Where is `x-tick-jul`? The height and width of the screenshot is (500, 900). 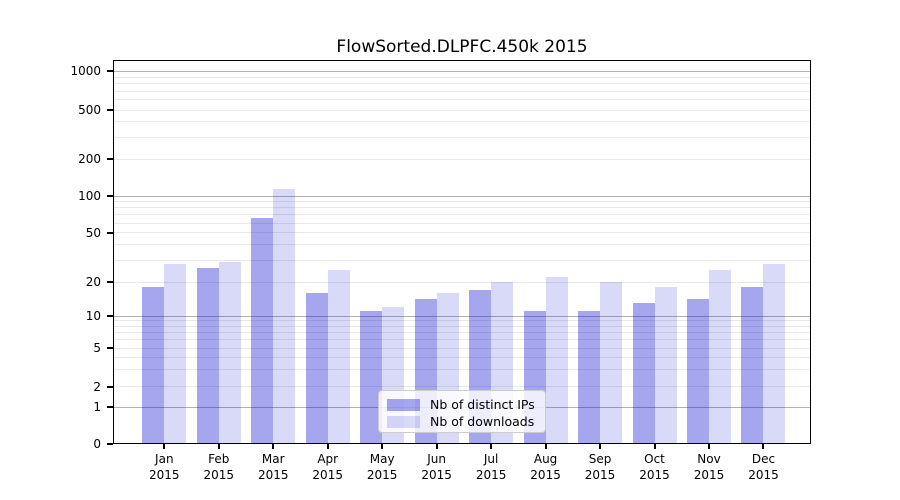 x-tick-jul is located at coordinates (491, 446).